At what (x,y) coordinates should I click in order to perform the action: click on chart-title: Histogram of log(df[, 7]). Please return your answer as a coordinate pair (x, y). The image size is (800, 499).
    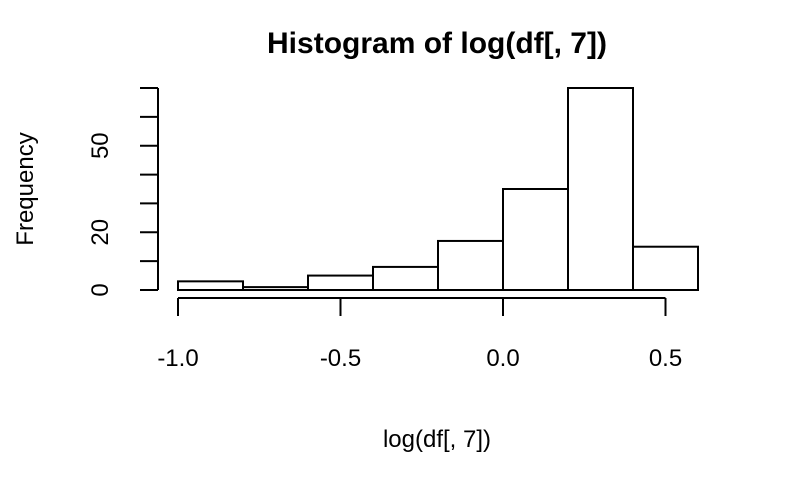
    Looking at the image, I should click on (437, 43).